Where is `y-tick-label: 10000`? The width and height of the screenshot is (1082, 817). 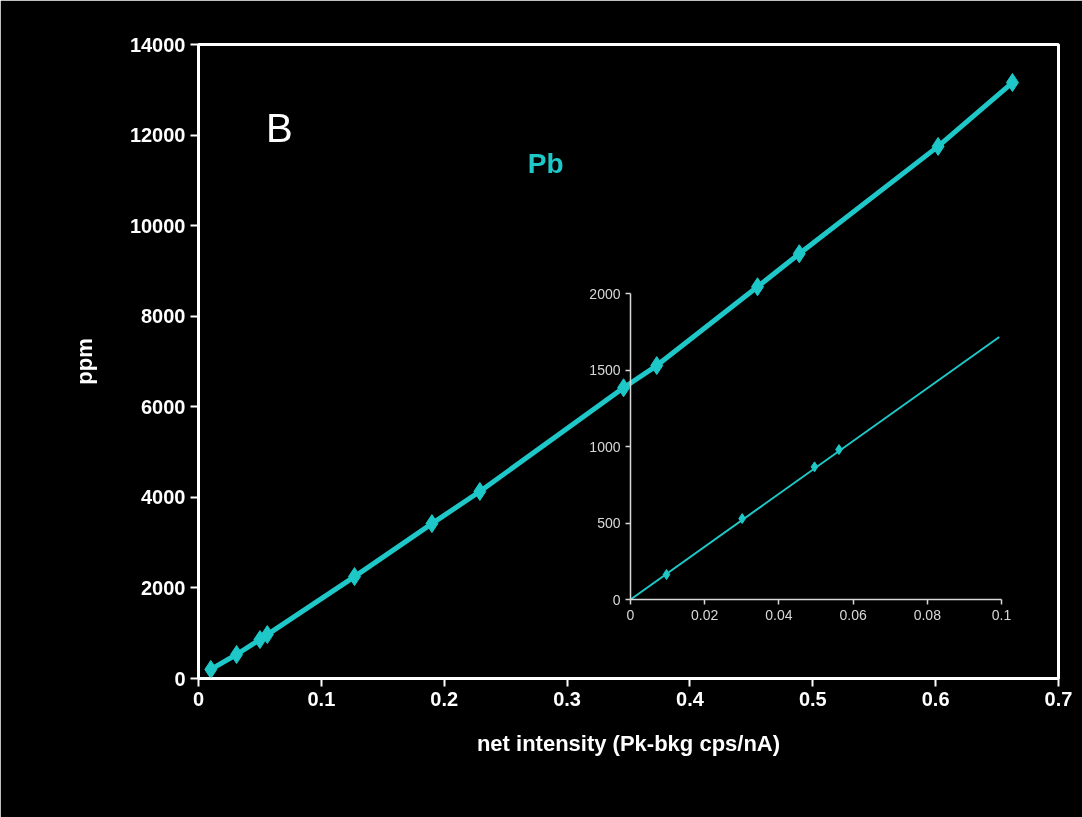
y-tick-label: 10000 is located at coordinates (157, 225).